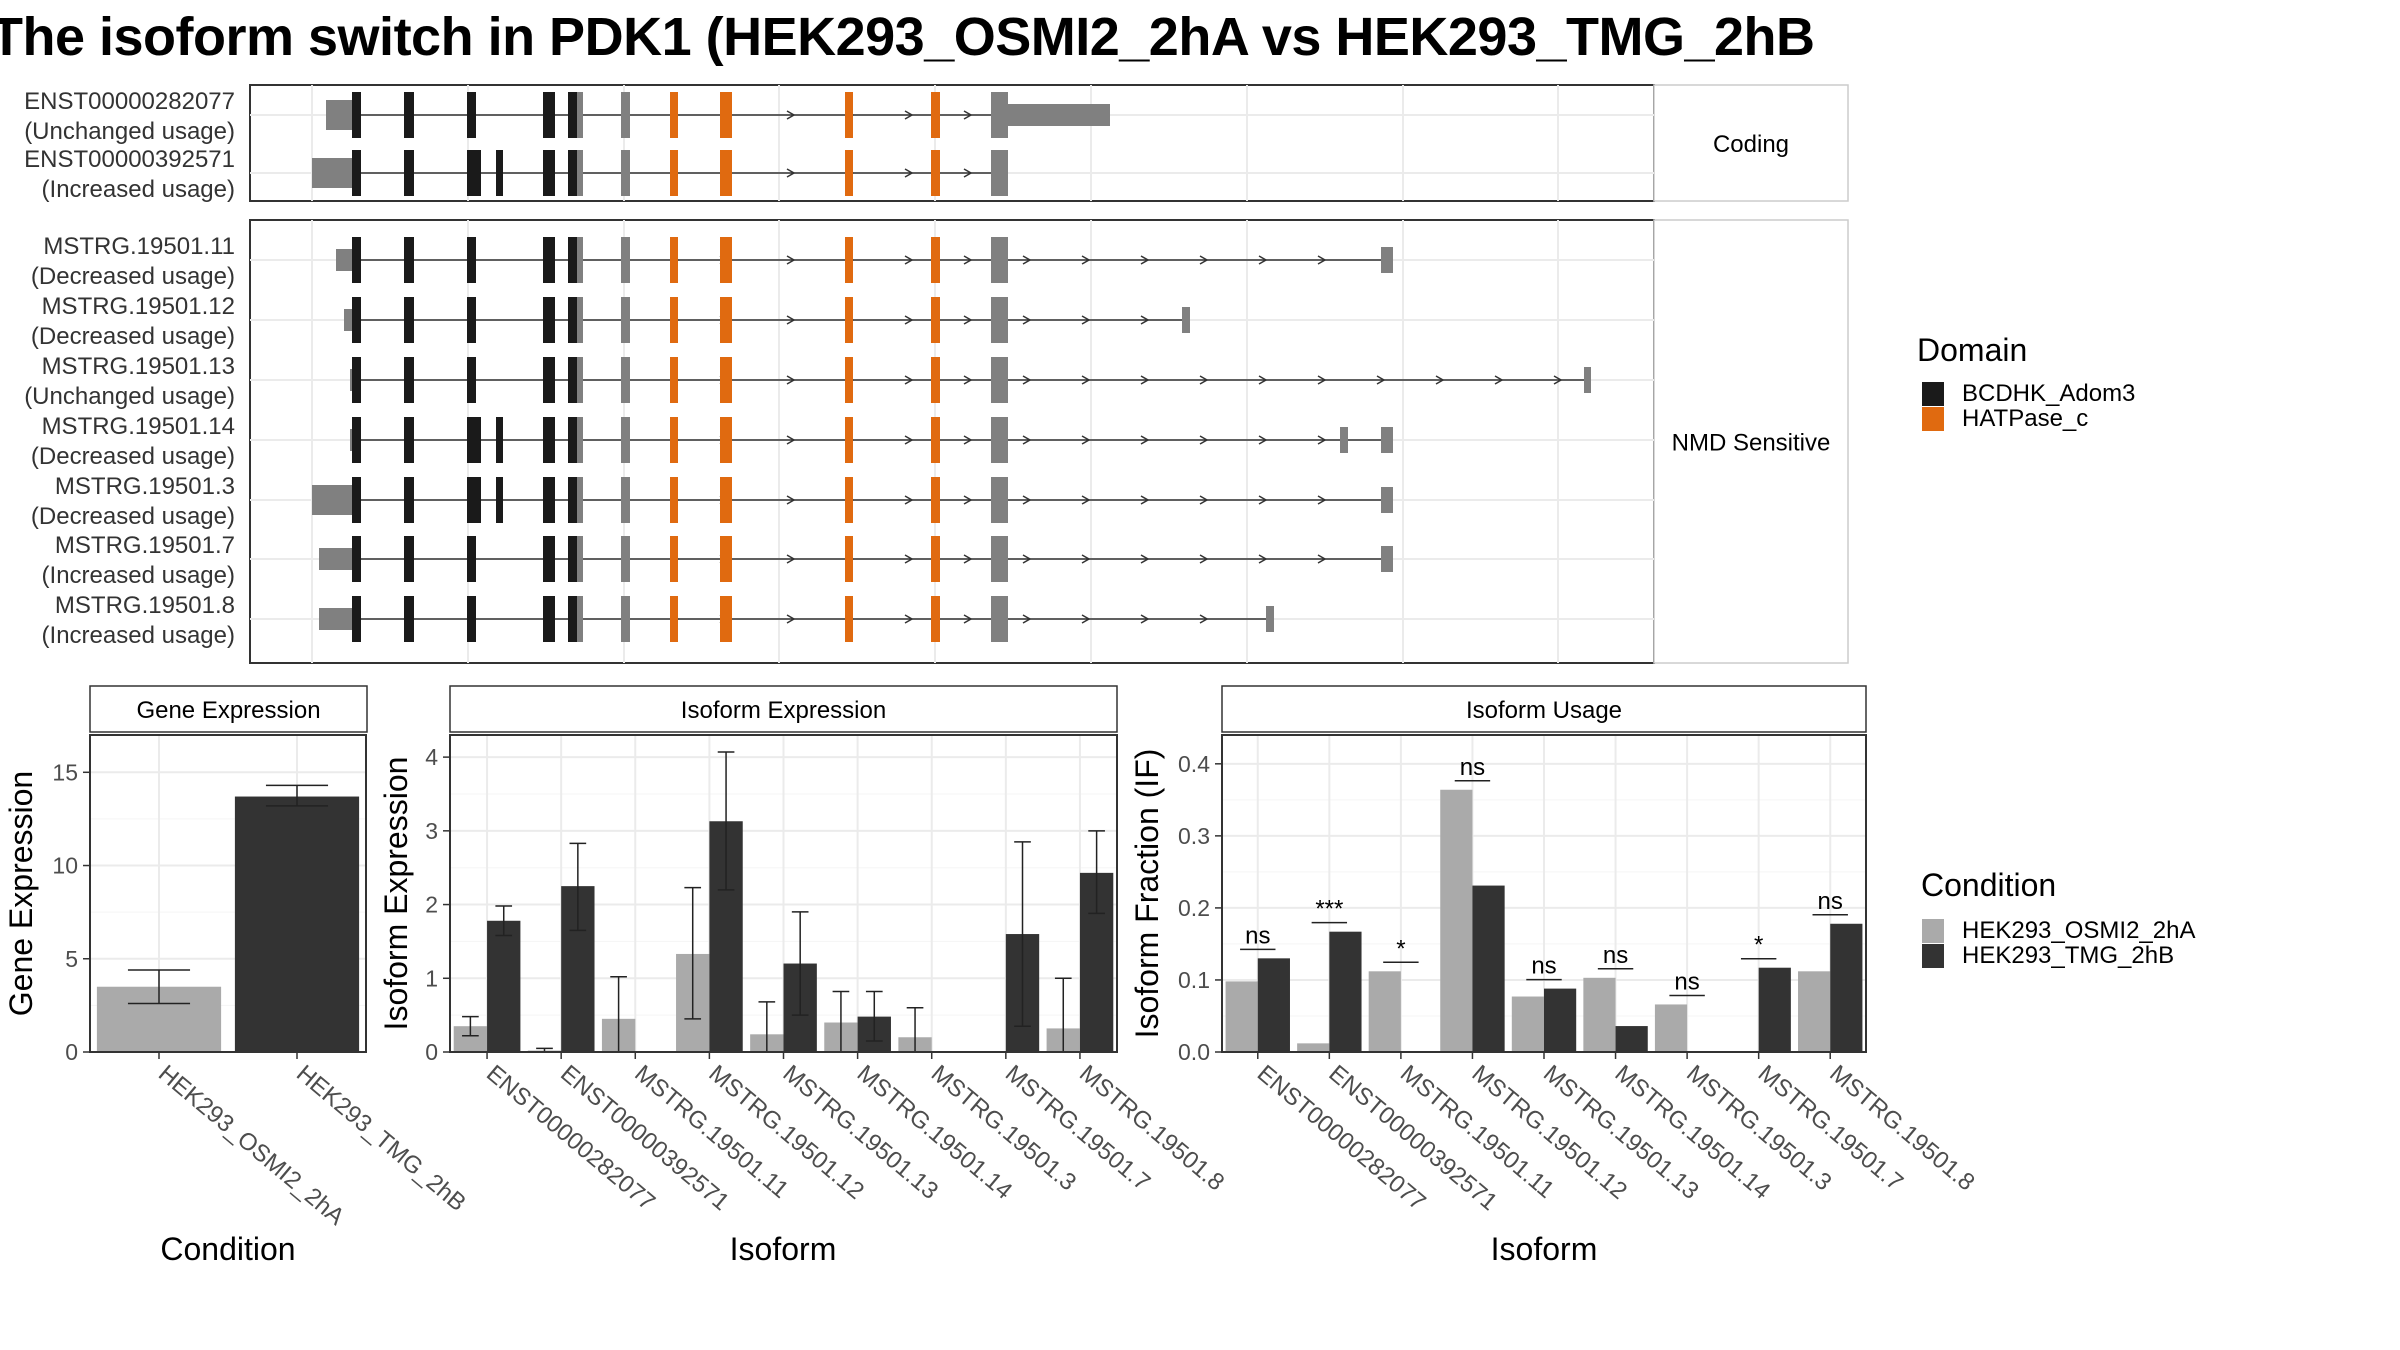 Image resolution: width=2400 pixels, height=1350 pixels. Describe the element at coordinates (1194, 908) in the screenshot. I see `y-tick-label: 0.2` at that location.